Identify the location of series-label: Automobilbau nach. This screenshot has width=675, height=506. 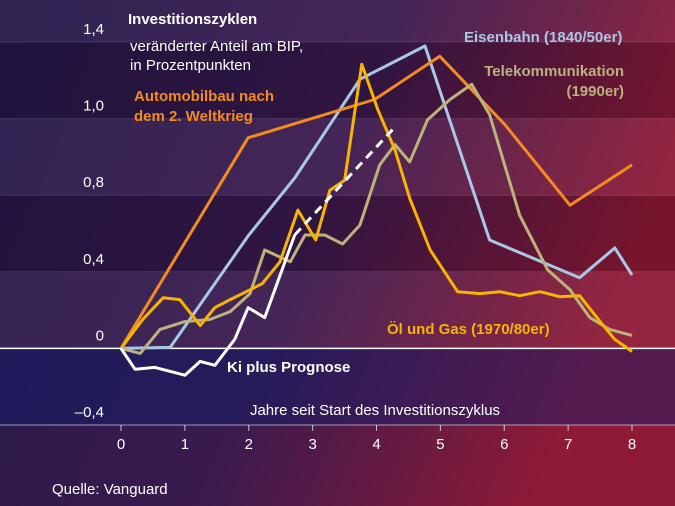
(204, 96).